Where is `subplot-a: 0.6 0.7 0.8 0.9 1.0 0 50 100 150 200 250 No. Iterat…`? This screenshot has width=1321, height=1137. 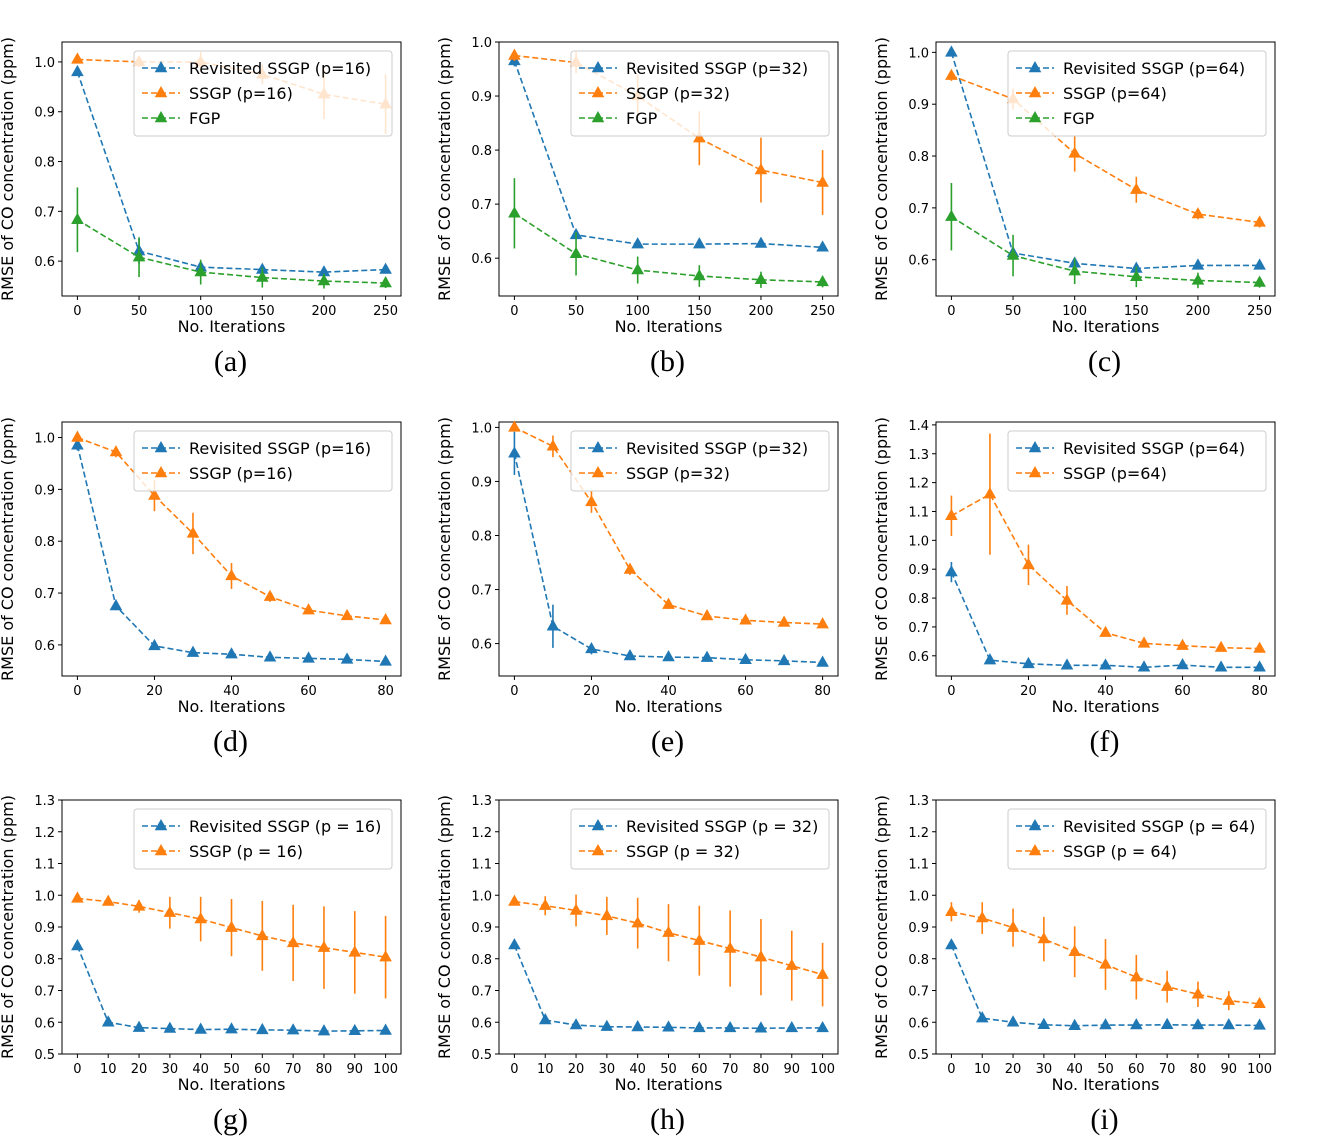 subplot-a: 0.6 0.7 0.8 0.9 1.0 0 50 100 150 200 250 No. Iterat… is located at coordinates (201, 207).